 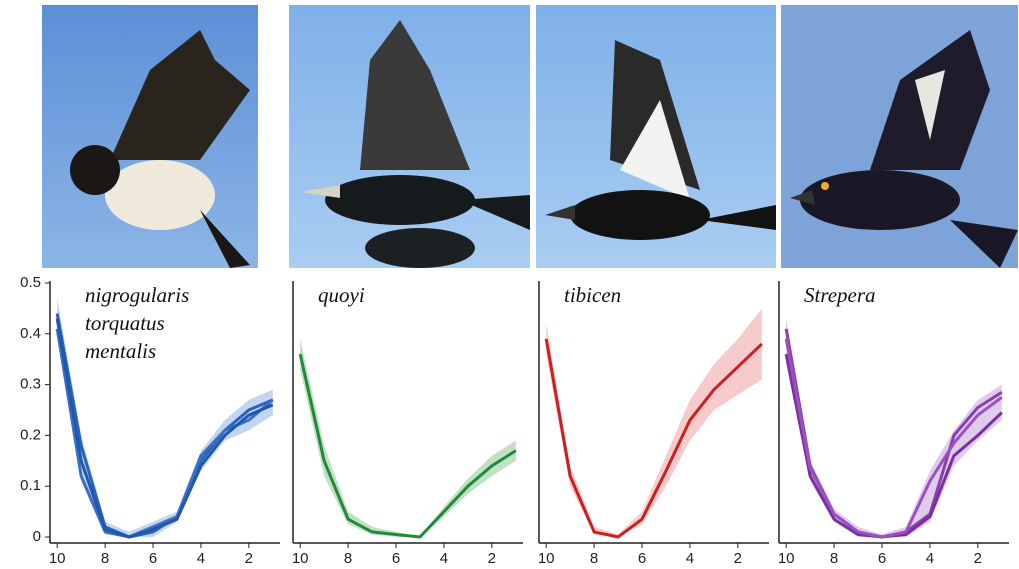 I want to click on series-label: quoyi, so click(x=341, y=295).